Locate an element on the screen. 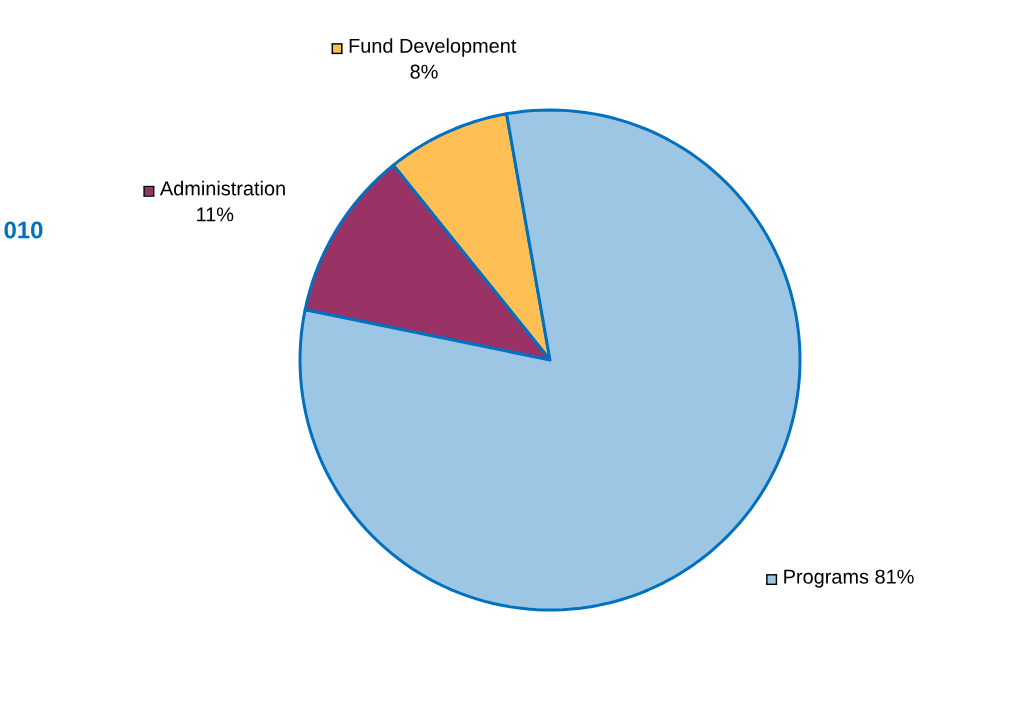 This screenshot has height=728, width=1021. data-label: 8% is located at coordinates (424, 71).